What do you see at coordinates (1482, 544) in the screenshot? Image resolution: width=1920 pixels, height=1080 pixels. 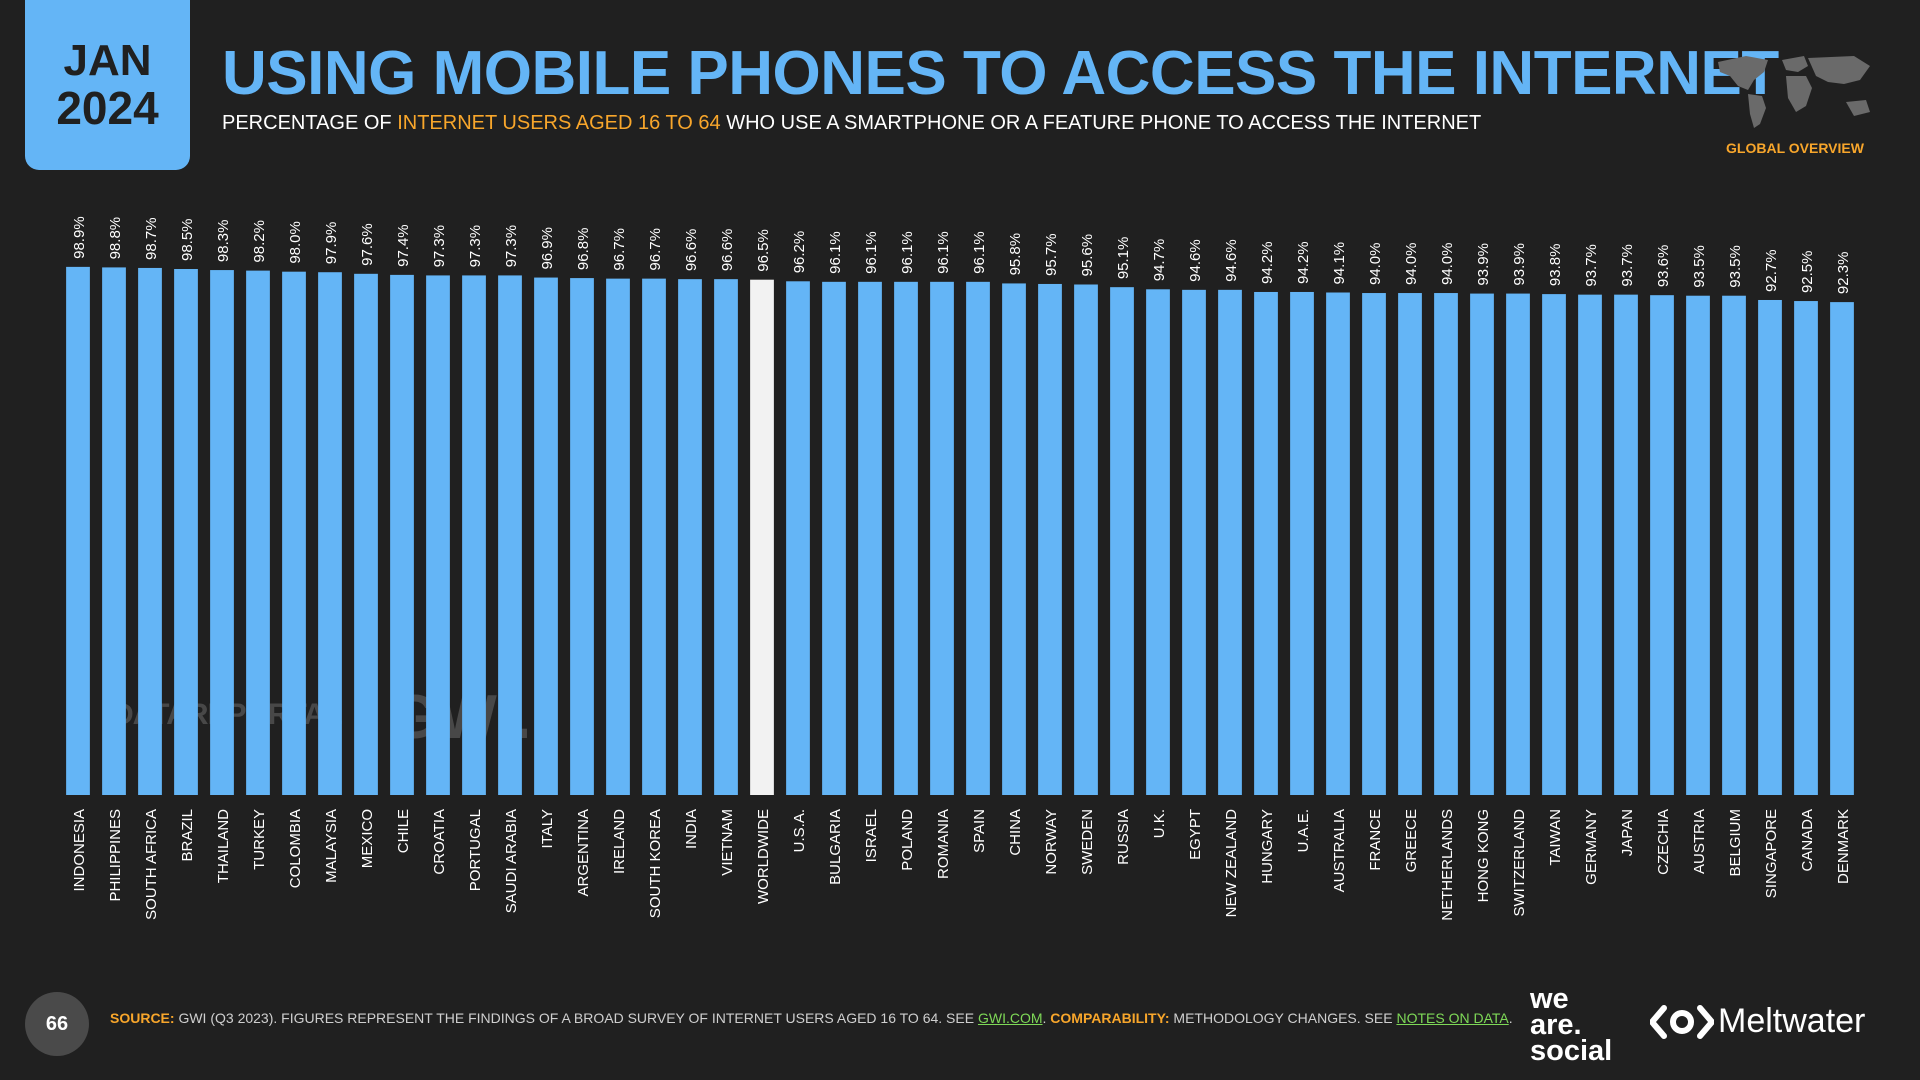 I see `bar-hong-kong` at bounding box center [1482, 544].